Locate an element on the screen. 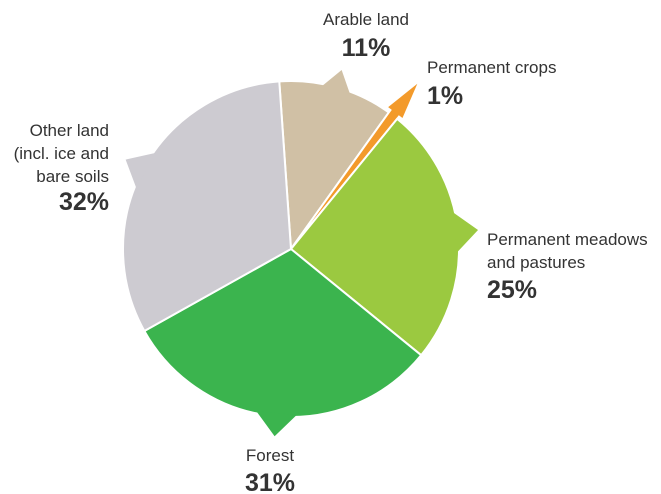  slice-value-label-3: 25% is located at coordinates (512, 290).